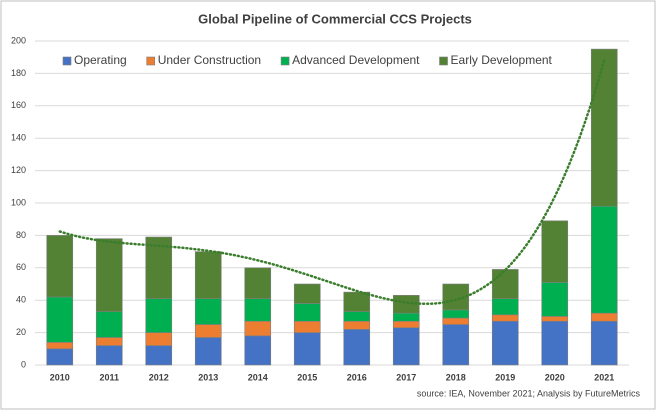  Describe the element at coordinates (208, 377) in the screenshot. I see `x-tick-label: 2013` at that location.